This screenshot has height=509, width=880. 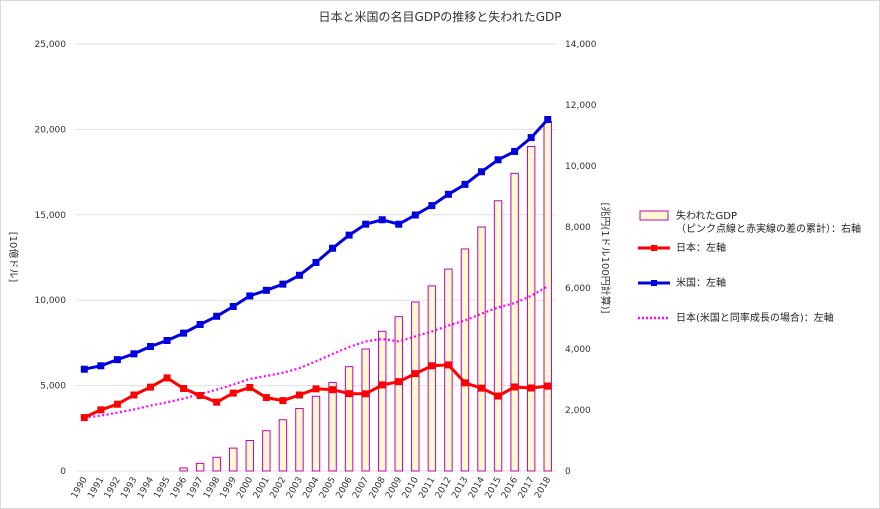 I want to click on legend-label-japan-hypothetical: 日本(米国と同率成長の場合)：左軸, so click(x=755, y=318).